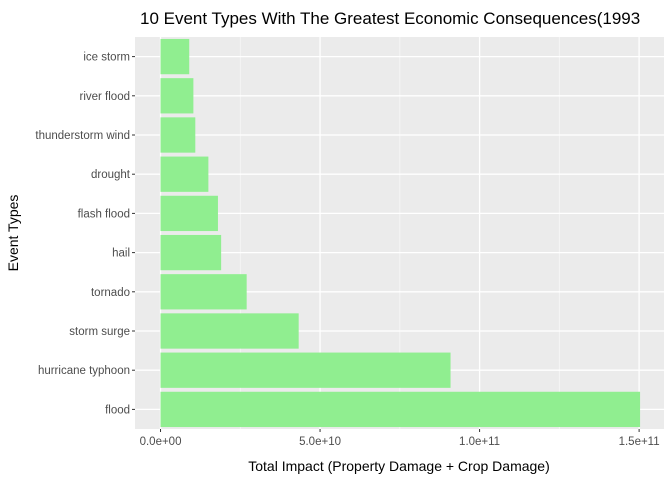 This screenshot has height=480, width=672. Describe the element at coordinates (320, 442) in the screenshot. I see `x-tick-label: 5.0e+10` at that location.